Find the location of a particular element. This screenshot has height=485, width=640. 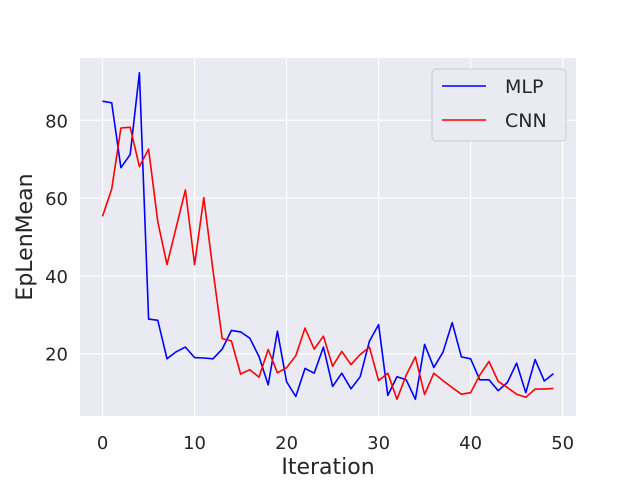

y-tick-label: 20 is located at coordinates (56, 355).